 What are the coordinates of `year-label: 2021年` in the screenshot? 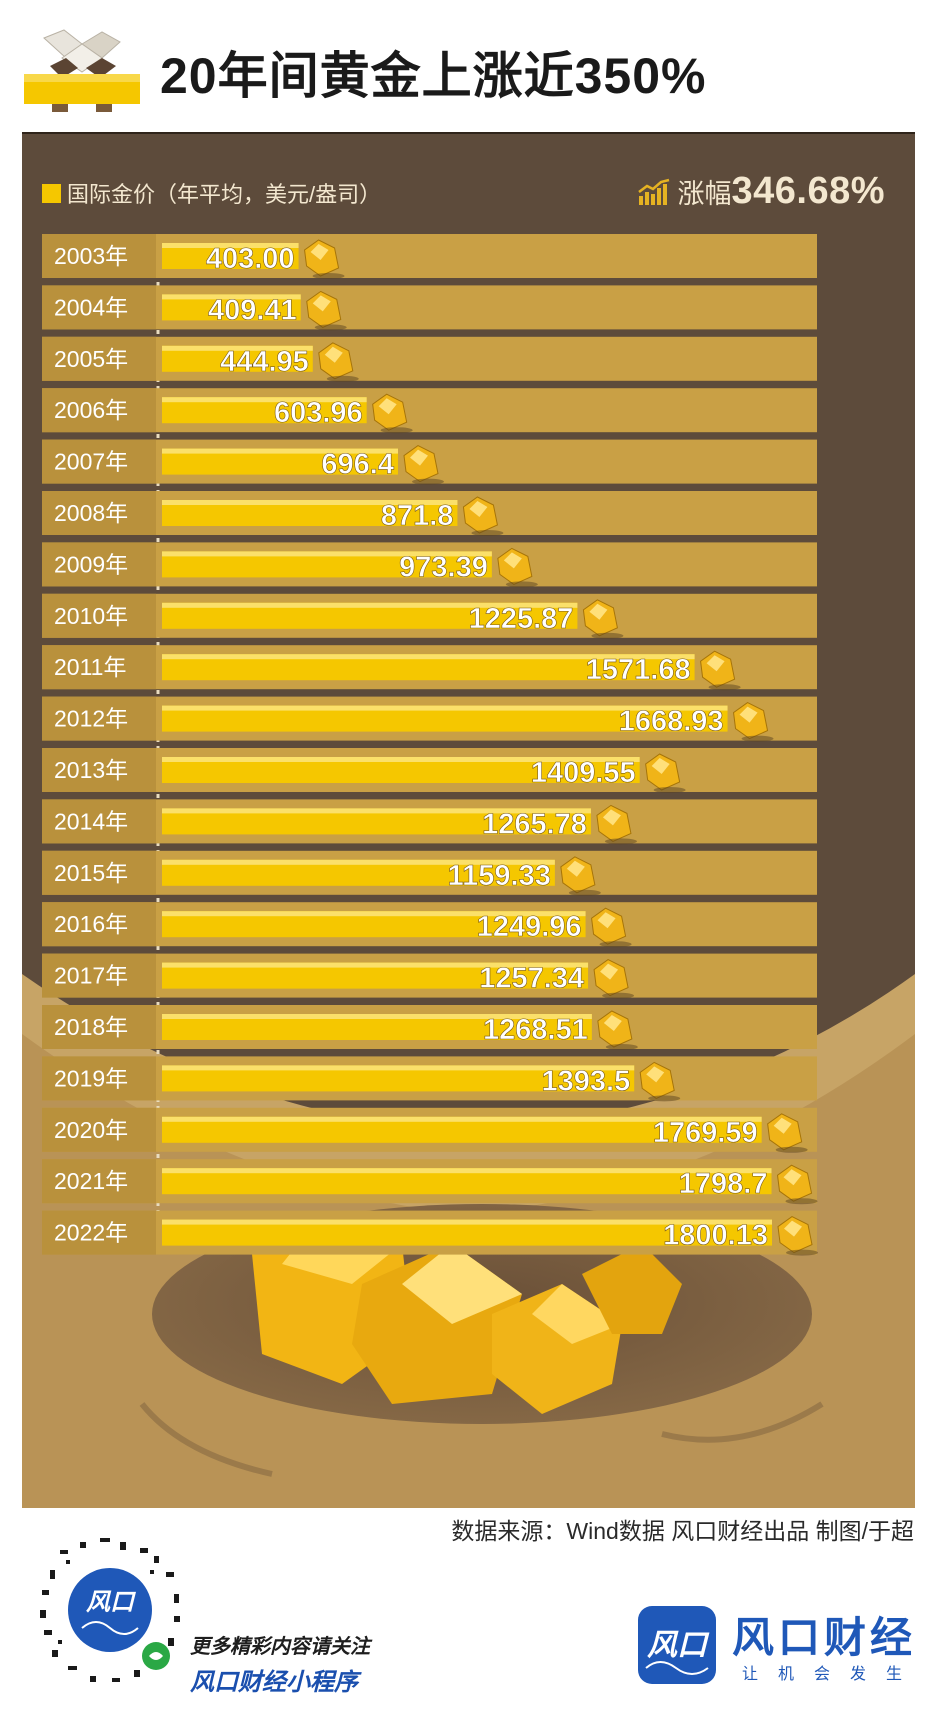 It's located at (91, 1181).